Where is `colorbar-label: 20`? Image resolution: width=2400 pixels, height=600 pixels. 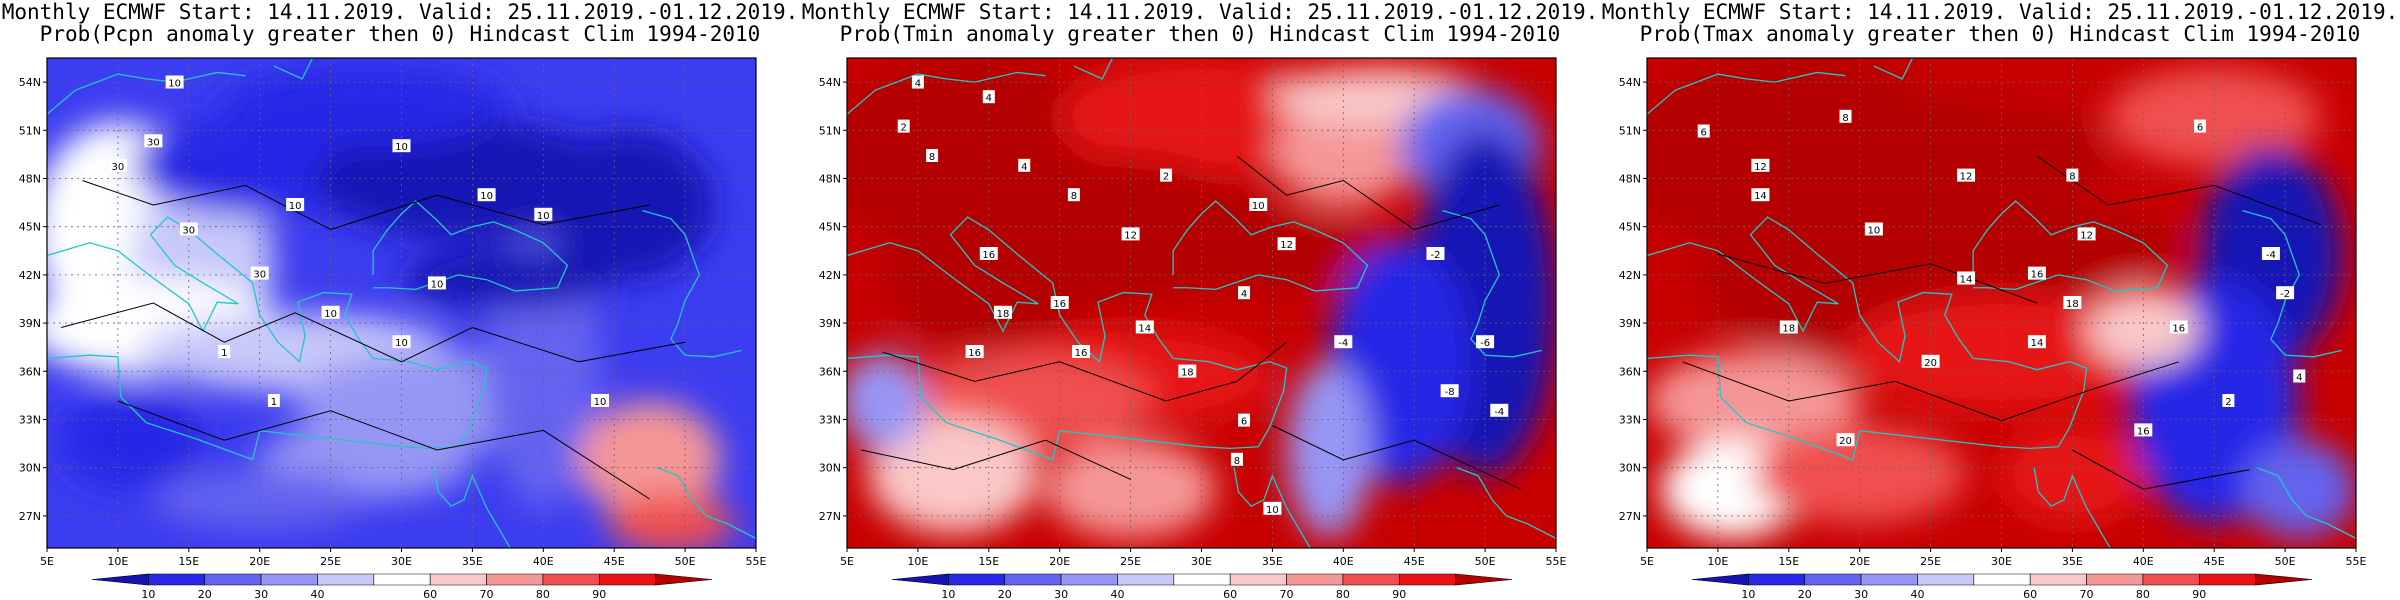
colorbar-label: 20 is located at coordinates (1805, 594).